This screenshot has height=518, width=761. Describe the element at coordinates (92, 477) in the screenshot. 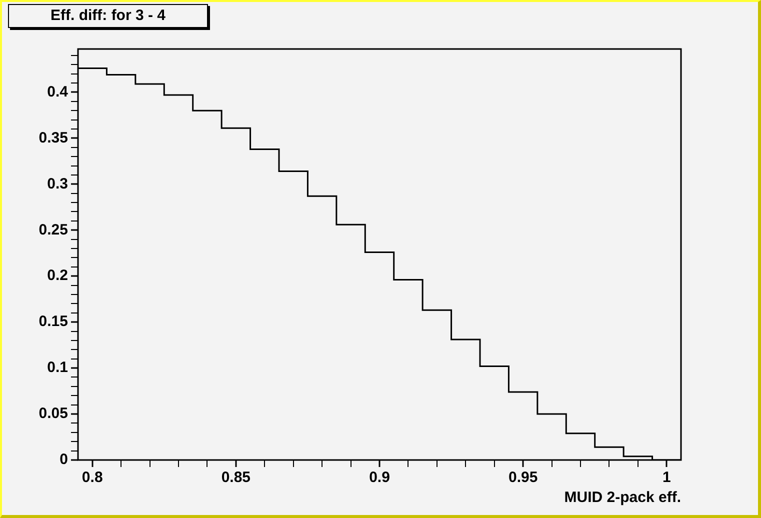

I see `x-tick-label: 0.8` at that location.